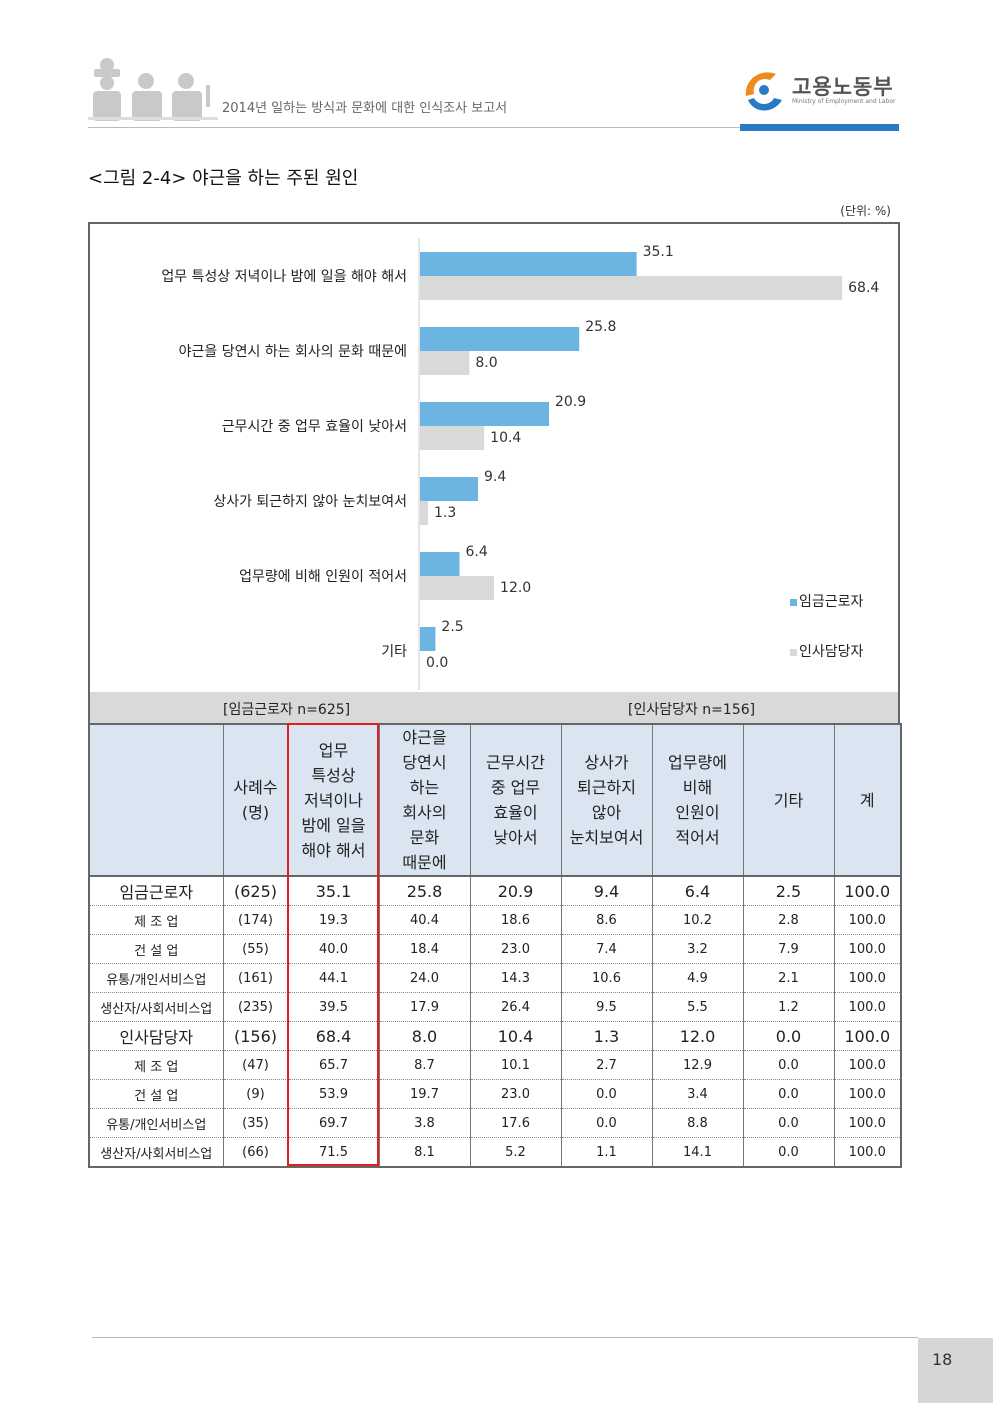  Describe the element at coordinates (323, 577) in the screenshot. I see `category-label: 업무량에 비해 인원이 적어서` at that location.